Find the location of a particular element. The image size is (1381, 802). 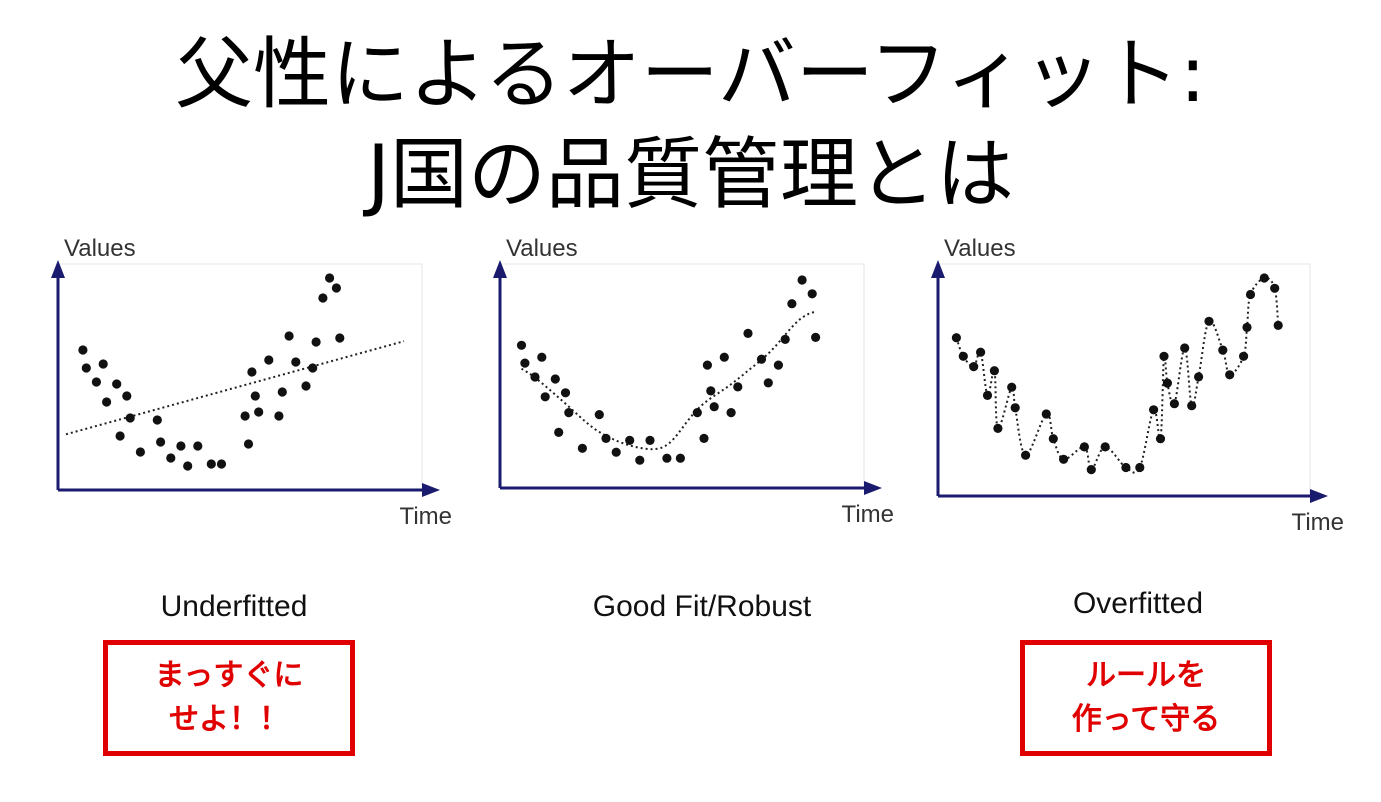

caption-underfitted: Underfitted is located at coordinates (234, 606).